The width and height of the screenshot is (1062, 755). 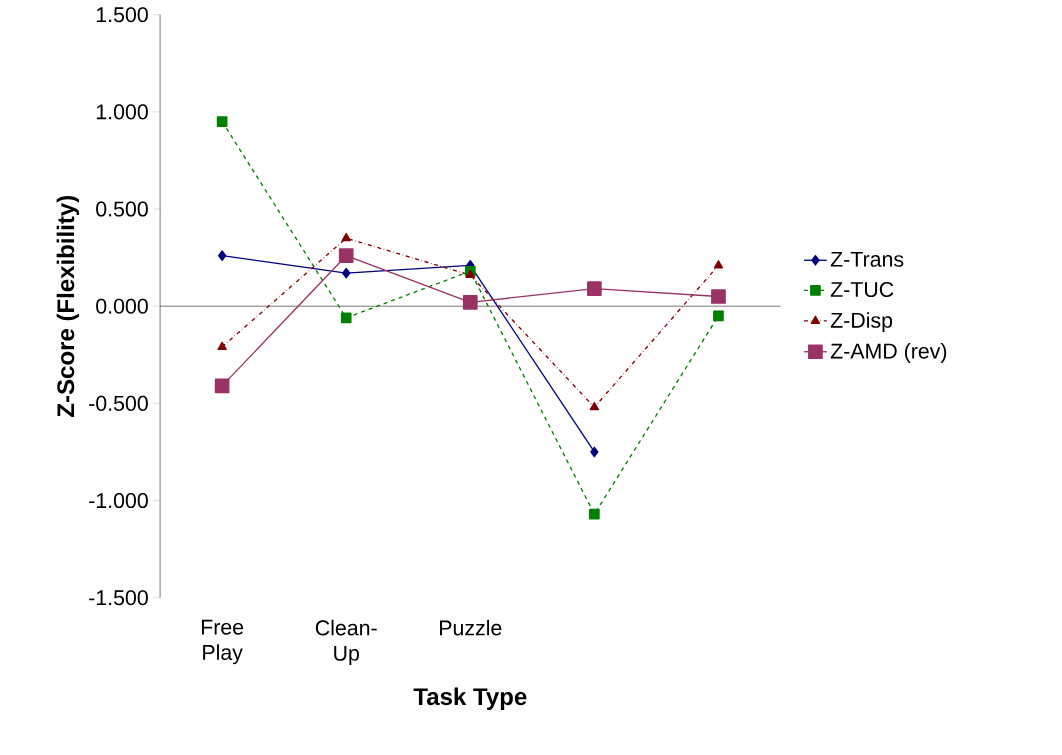 I want to click on y-tick-label: 0.500, so click(x=122, y=209).